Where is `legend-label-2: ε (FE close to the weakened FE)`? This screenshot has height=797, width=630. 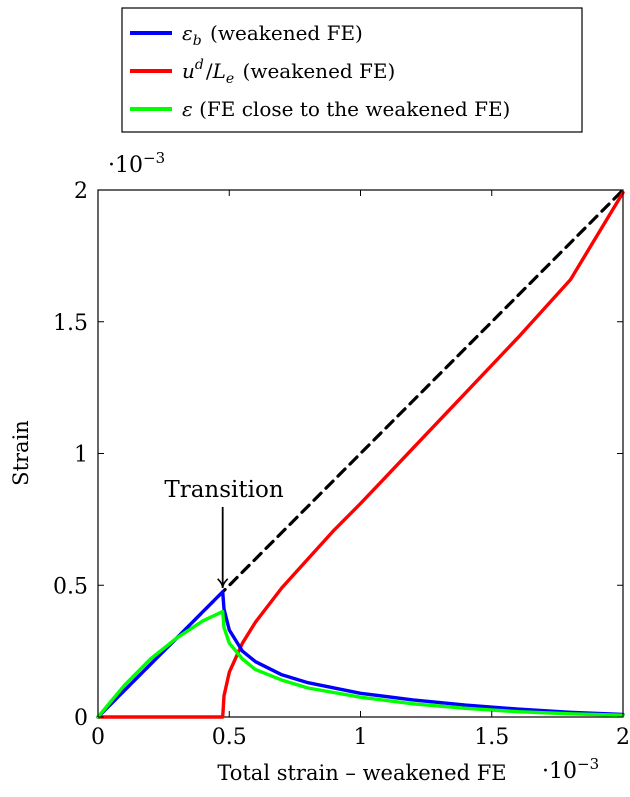 legend-label-2: ε (FE close to the weakened FE) is located at coordinates (346, 109).